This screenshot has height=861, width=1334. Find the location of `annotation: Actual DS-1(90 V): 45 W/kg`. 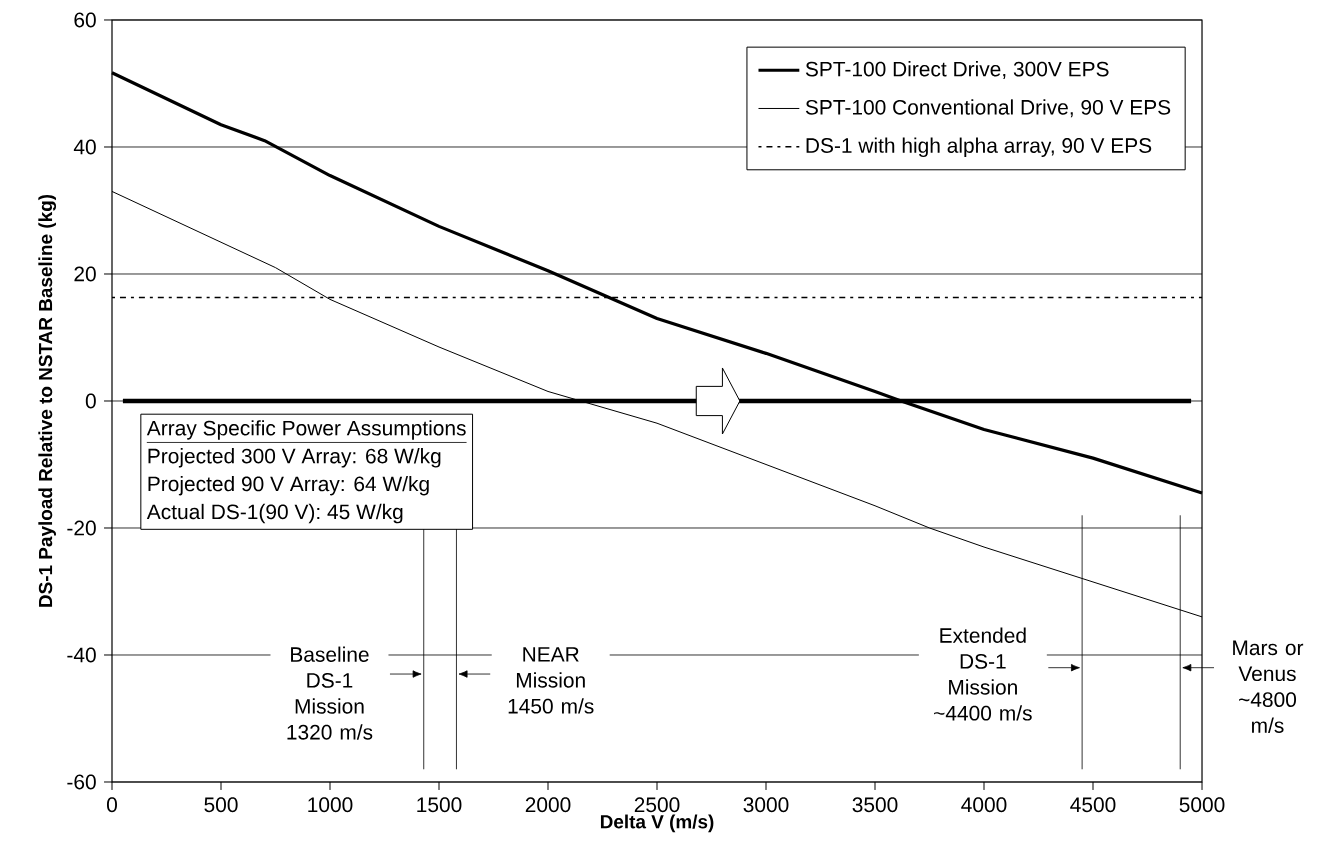

annotation: Actual DS-1(90 V): 45 W/kg is located at coordinates (274, 513).